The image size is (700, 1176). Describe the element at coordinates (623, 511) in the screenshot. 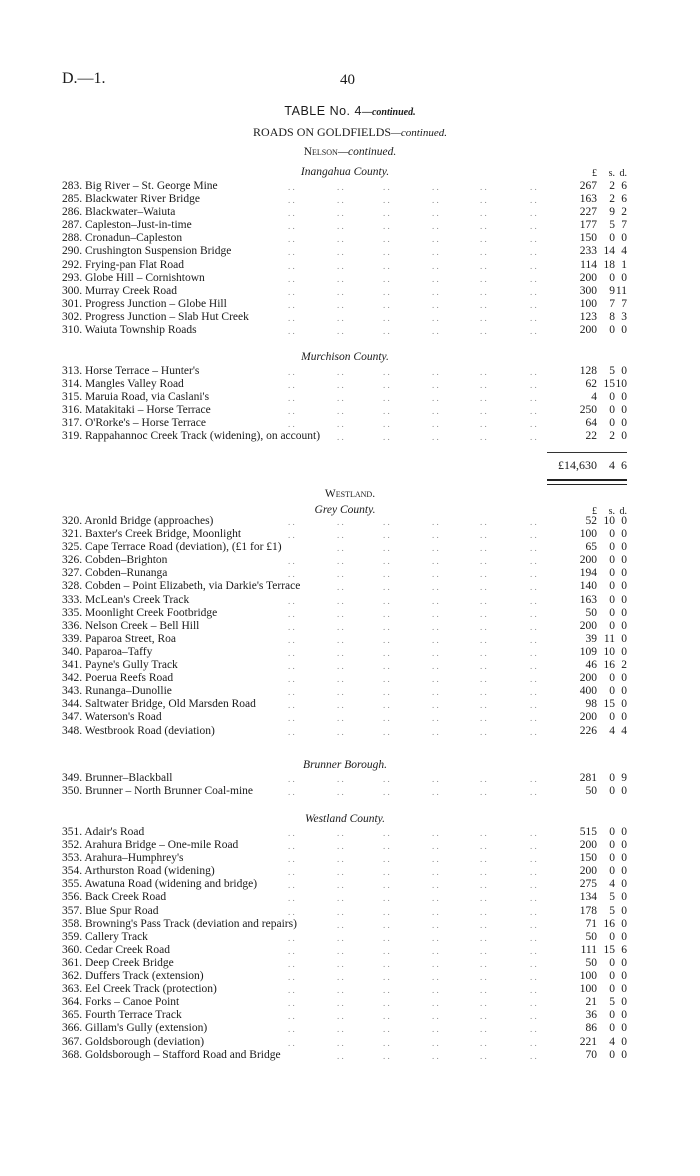

I see `pence-header: d.` at that location.